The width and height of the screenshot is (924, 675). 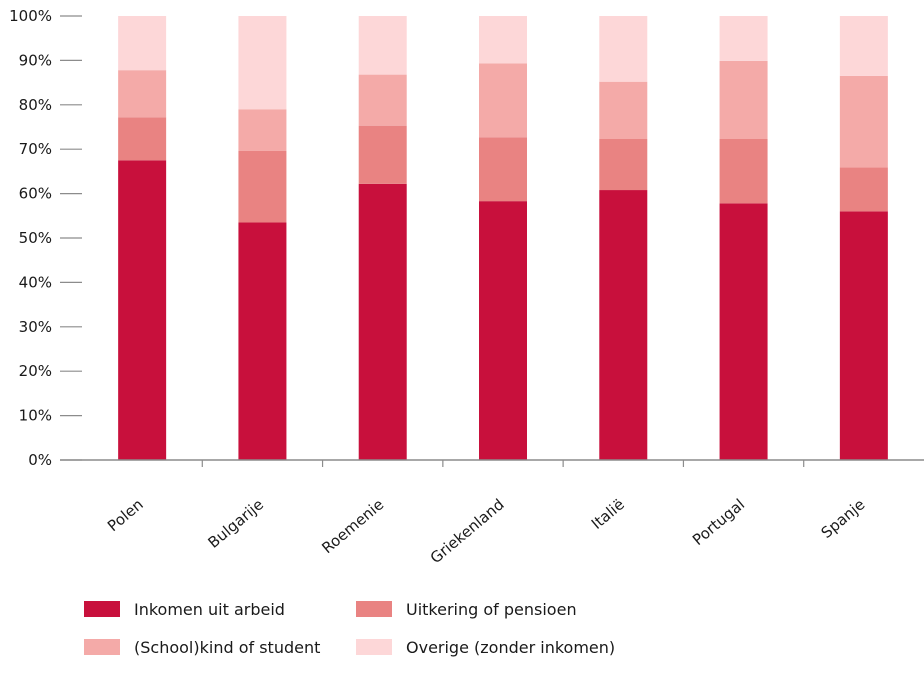 I want to click on x-tick-label: Polen, so click(x=125, y=515).